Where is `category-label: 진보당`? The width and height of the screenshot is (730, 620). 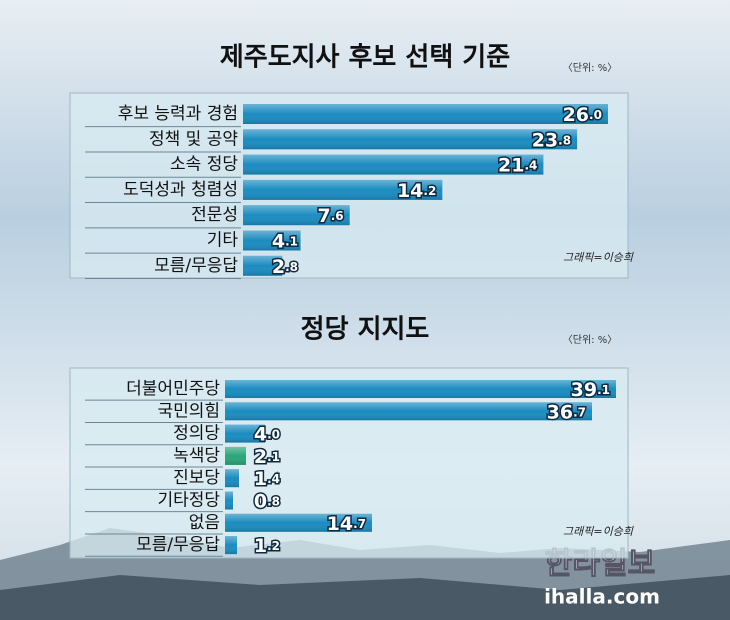 category-label: 진보당 is located at coordinates (196, 478).